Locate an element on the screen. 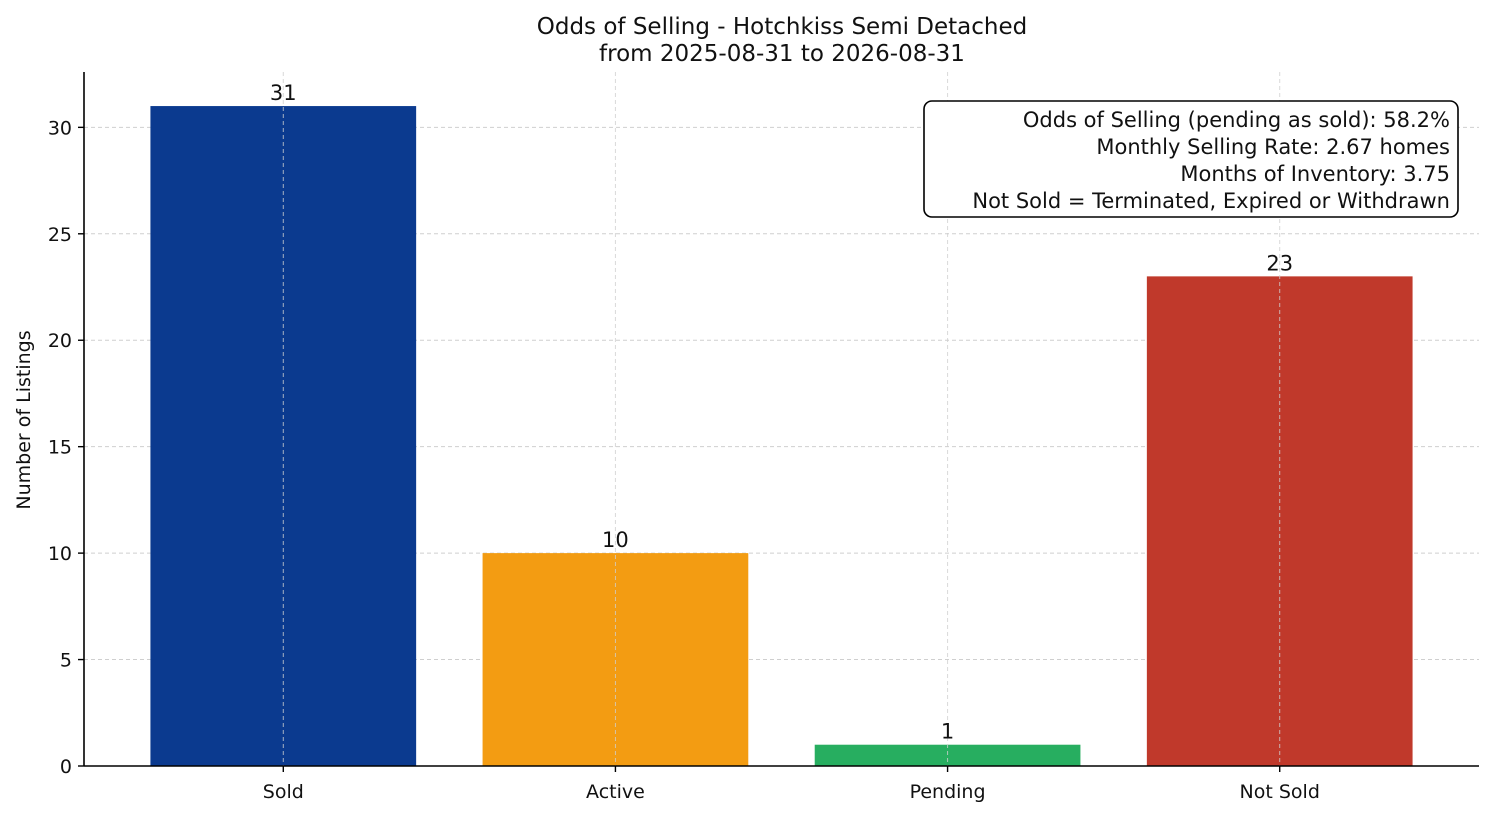  y-tick-label: 20 is located at coordinates (60, 341).